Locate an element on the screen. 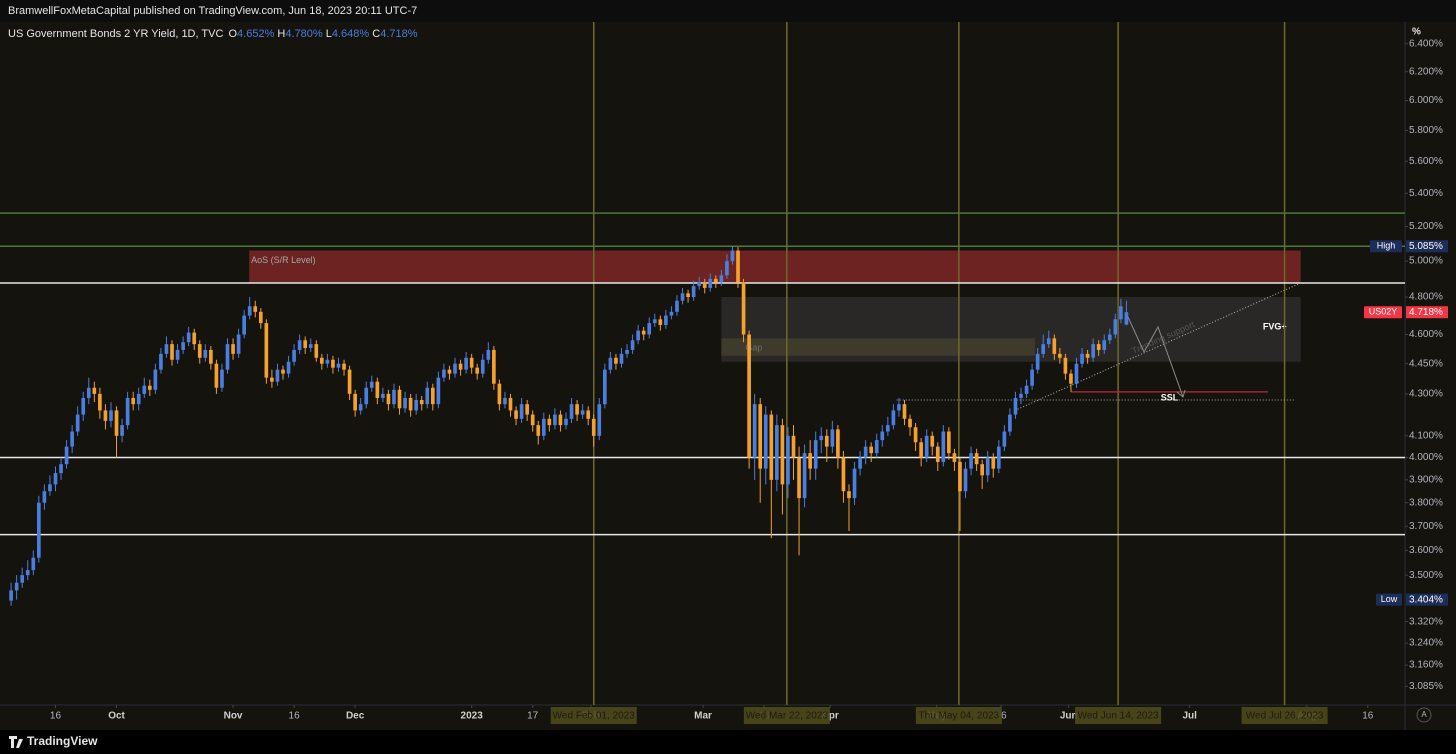  zone-label: FVG+ is located at coordinates (1275, 327).